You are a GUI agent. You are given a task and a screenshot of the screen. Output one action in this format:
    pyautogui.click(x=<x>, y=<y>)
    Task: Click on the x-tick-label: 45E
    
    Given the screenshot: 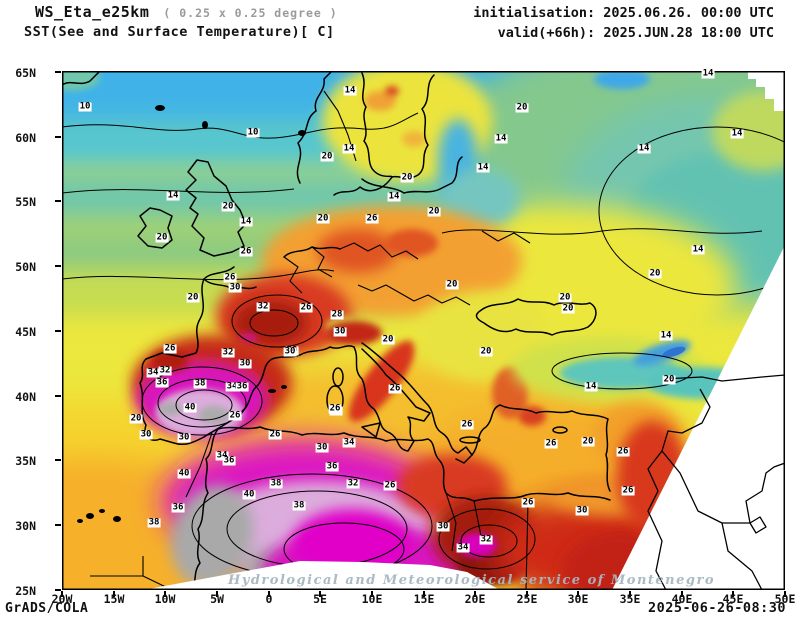 What is the action you would take?
    pyautogui.click(x=733, y=599)
    